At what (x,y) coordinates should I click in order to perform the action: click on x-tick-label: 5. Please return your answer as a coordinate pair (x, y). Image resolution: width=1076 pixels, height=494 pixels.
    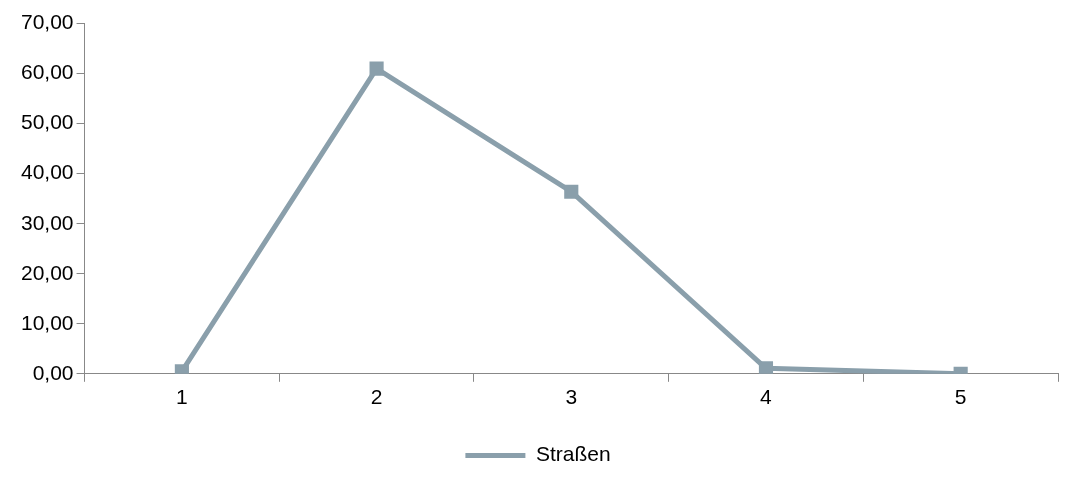
    Looking at the image, I should click on (960, 397).